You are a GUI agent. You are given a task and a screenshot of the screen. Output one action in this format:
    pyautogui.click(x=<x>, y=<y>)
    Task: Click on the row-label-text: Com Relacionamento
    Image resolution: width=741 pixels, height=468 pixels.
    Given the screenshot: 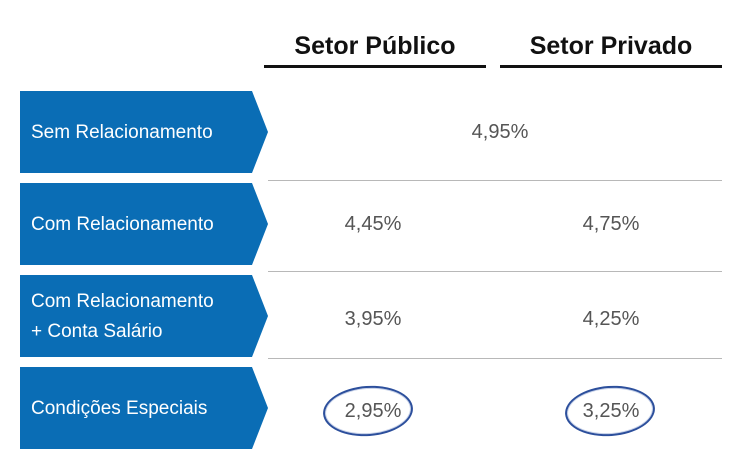 What is the action you would take?
    pyautogui.click(x=122, y=224)
    